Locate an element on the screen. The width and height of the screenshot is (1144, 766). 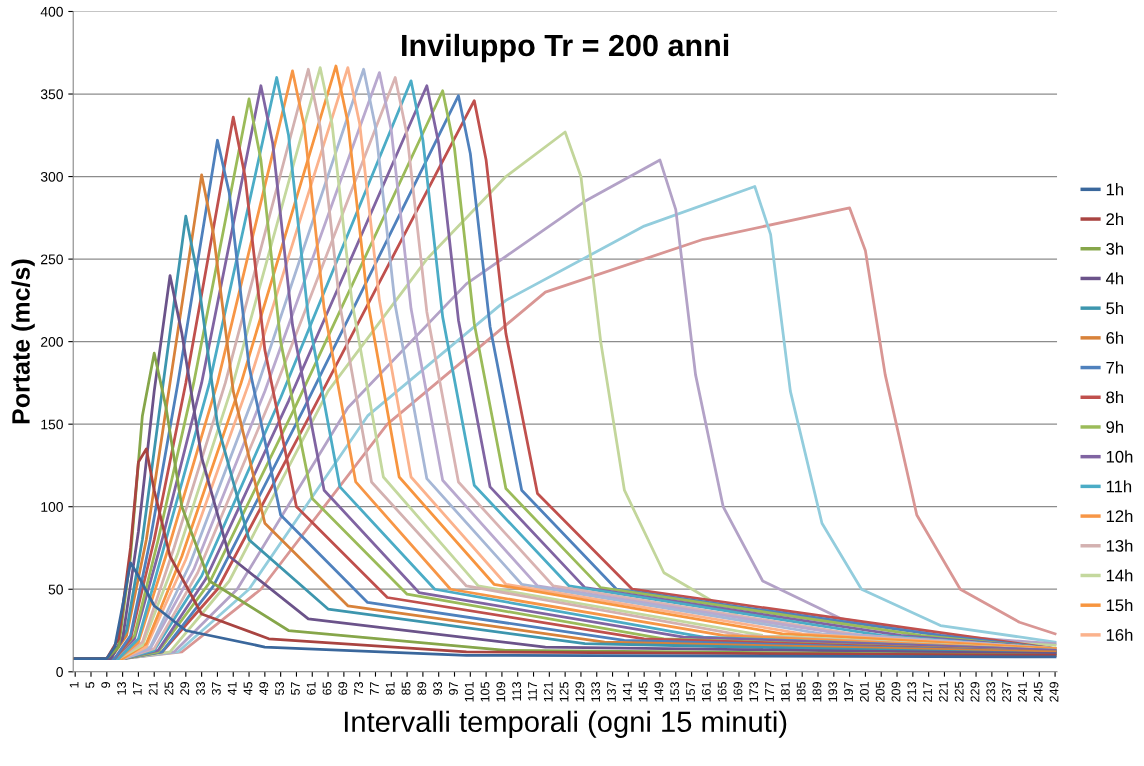
y-tick-label: 350 is located at coordinates (51, 94).